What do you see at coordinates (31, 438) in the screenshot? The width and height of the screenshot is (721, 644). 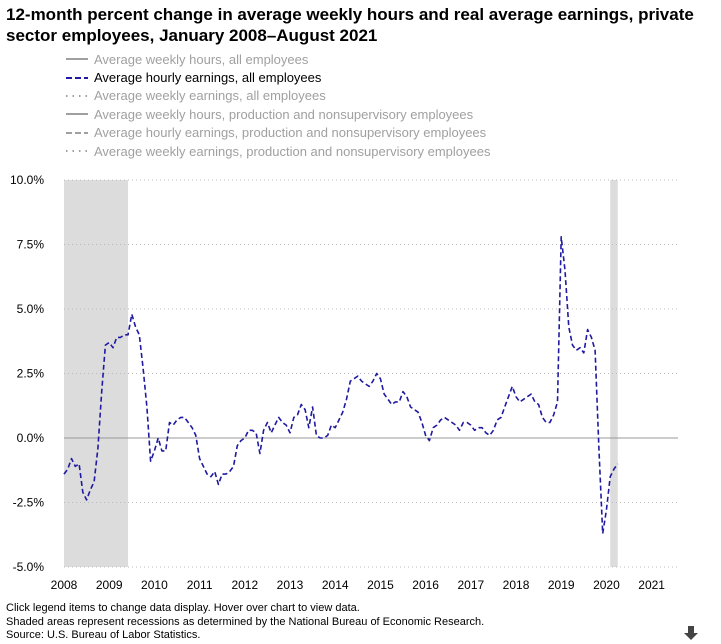 I see `y-tick-label: 0.0%` at bounding box center [31, 438].